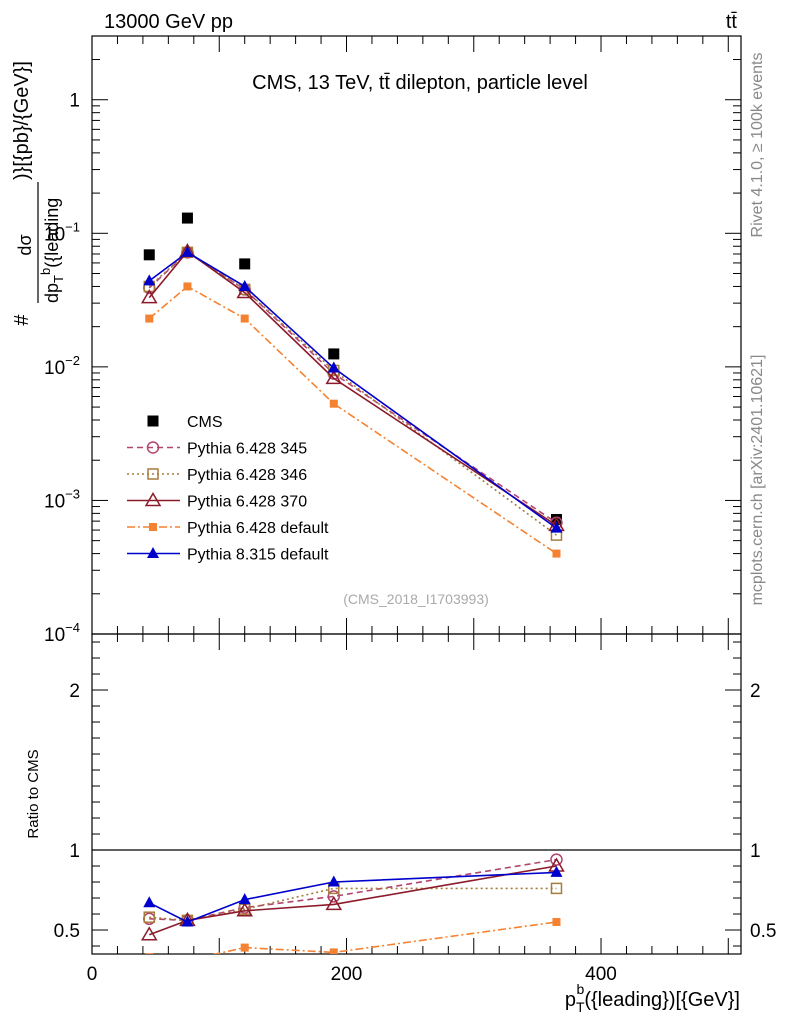 The width and height of the screenshot is (786, 1024). I want to click on series-line, so click(352, 388).